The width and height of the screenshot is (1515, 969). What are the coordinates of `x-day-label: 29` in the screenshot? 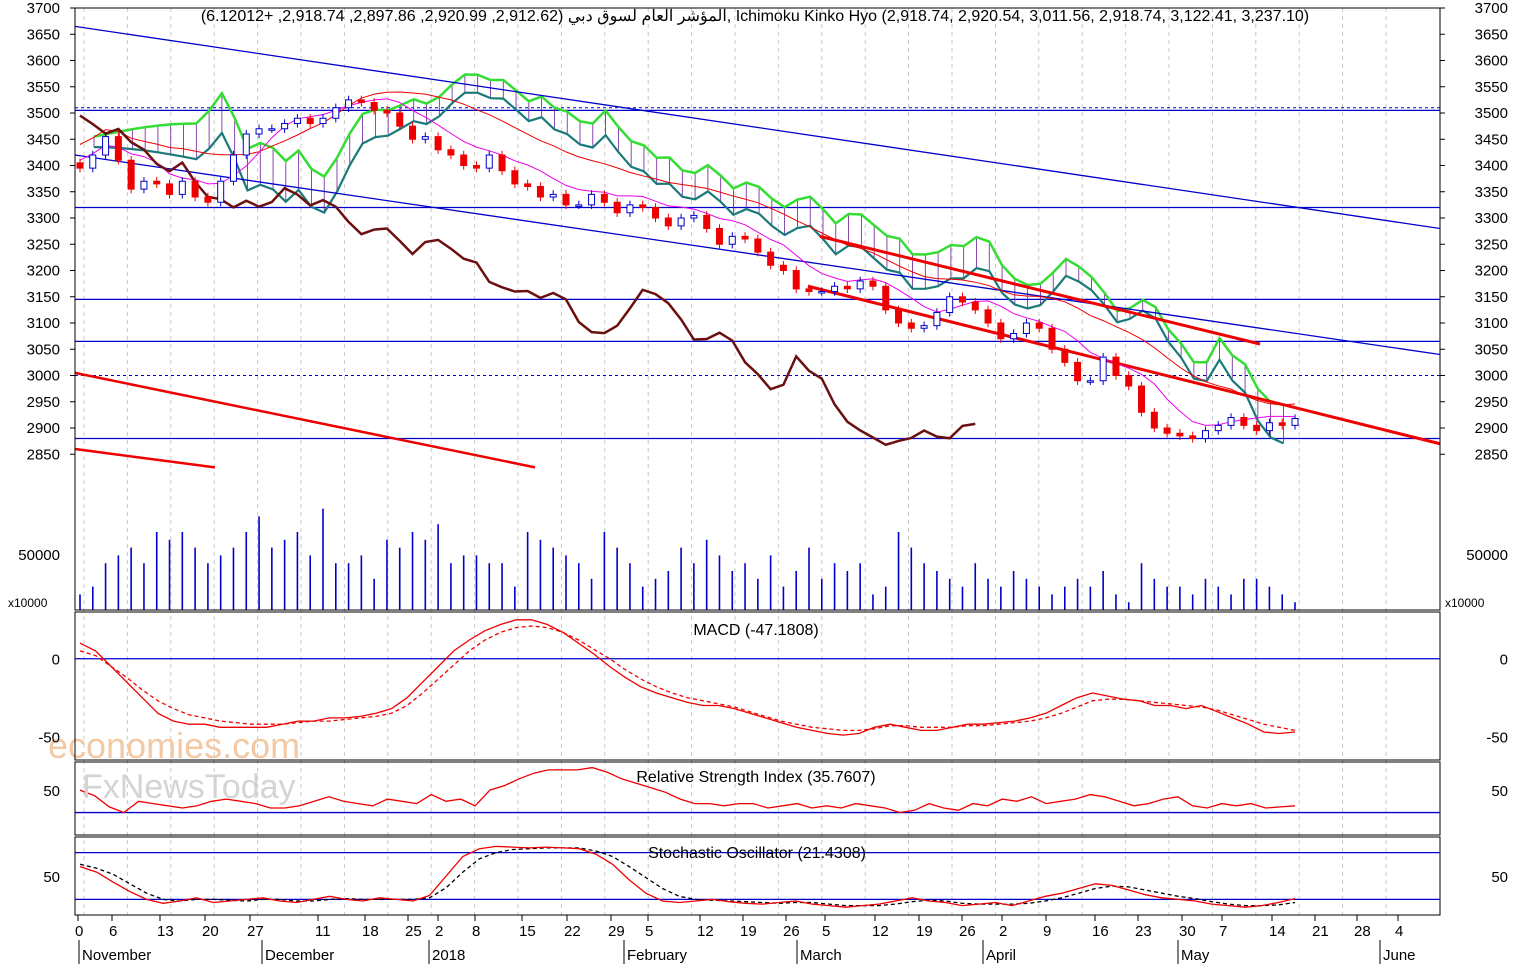 It's located at (616, 931).